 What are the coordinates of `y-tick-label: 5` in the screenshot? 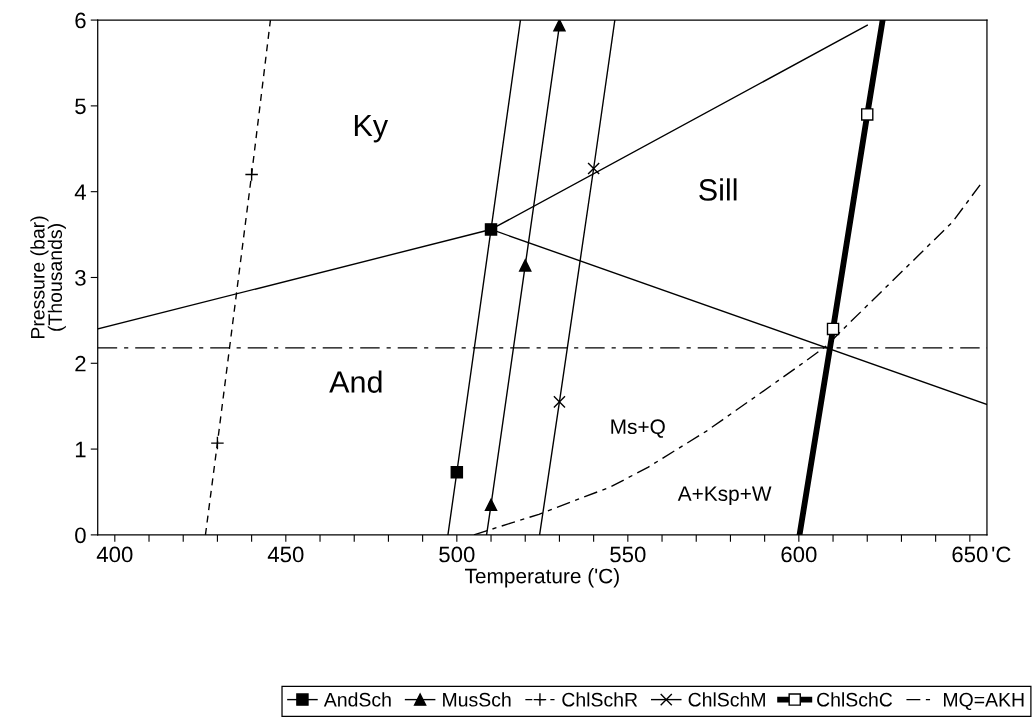 It's located at (80, 106).